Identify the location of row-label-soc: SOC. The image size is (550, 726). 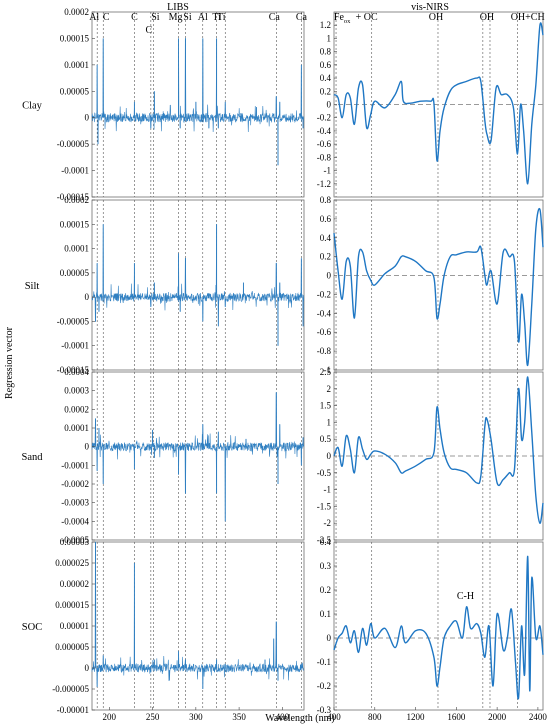
(32, 627).